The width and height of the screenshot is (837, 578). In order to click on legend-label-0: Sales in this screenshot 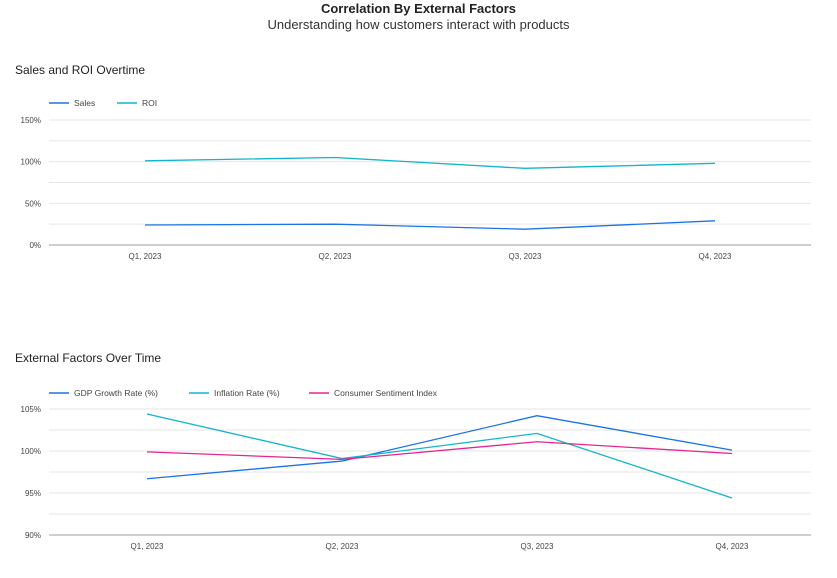, I will do `click(84, 103)`.